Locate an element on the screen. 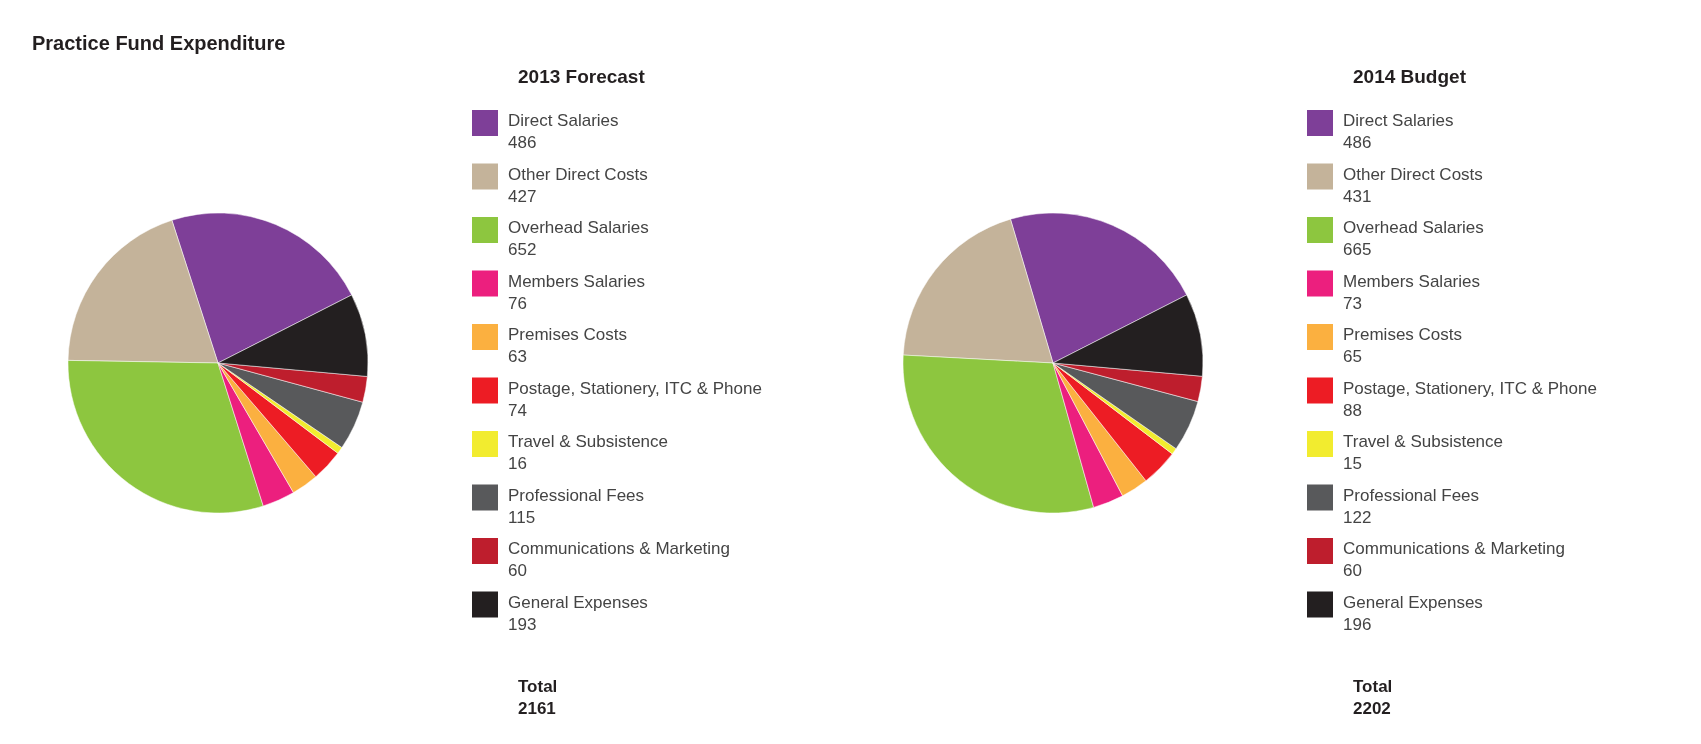 Image resolution: width=1701 pixels, height=744 pixels. chart-title: Practice Fund Expenditure is located at coordinates (159, 43).